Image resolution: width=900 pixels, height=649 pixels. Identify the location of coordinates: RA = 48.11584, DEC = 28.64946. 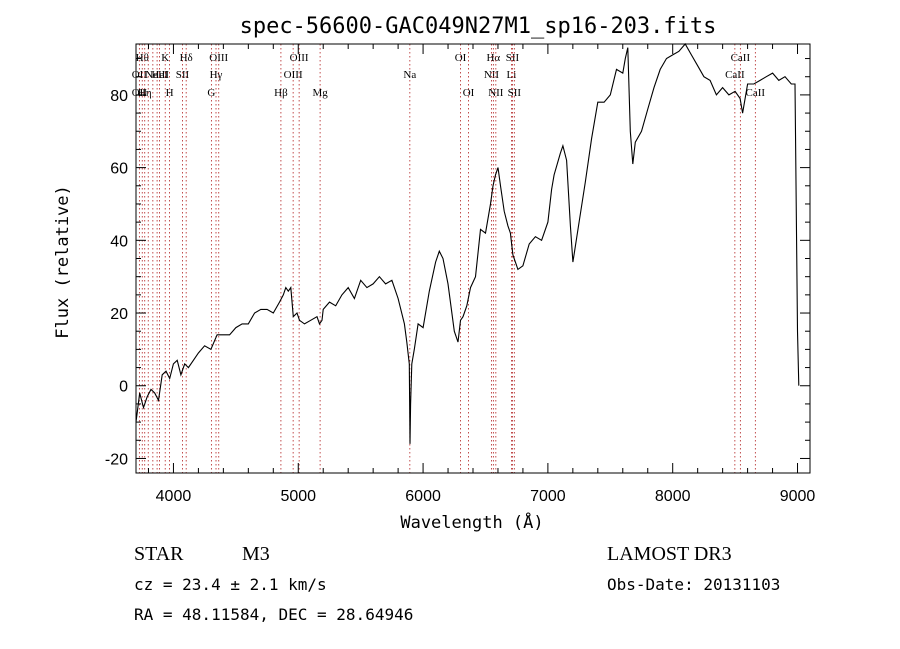
(273, 614).